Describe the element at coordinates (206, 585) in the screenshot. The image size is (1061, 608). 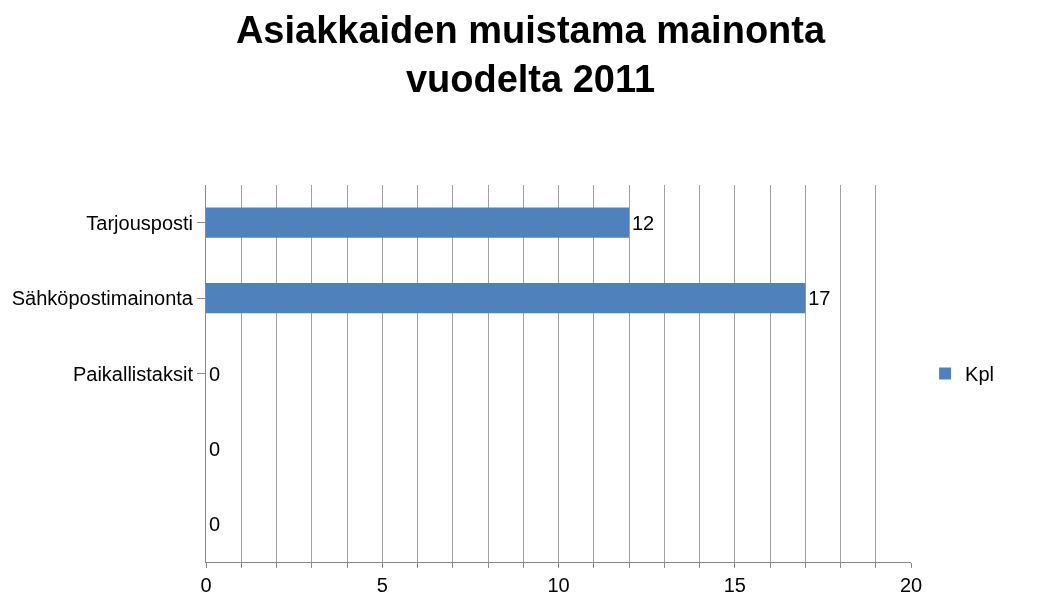
I see `x-tick-label: 0` at that location.